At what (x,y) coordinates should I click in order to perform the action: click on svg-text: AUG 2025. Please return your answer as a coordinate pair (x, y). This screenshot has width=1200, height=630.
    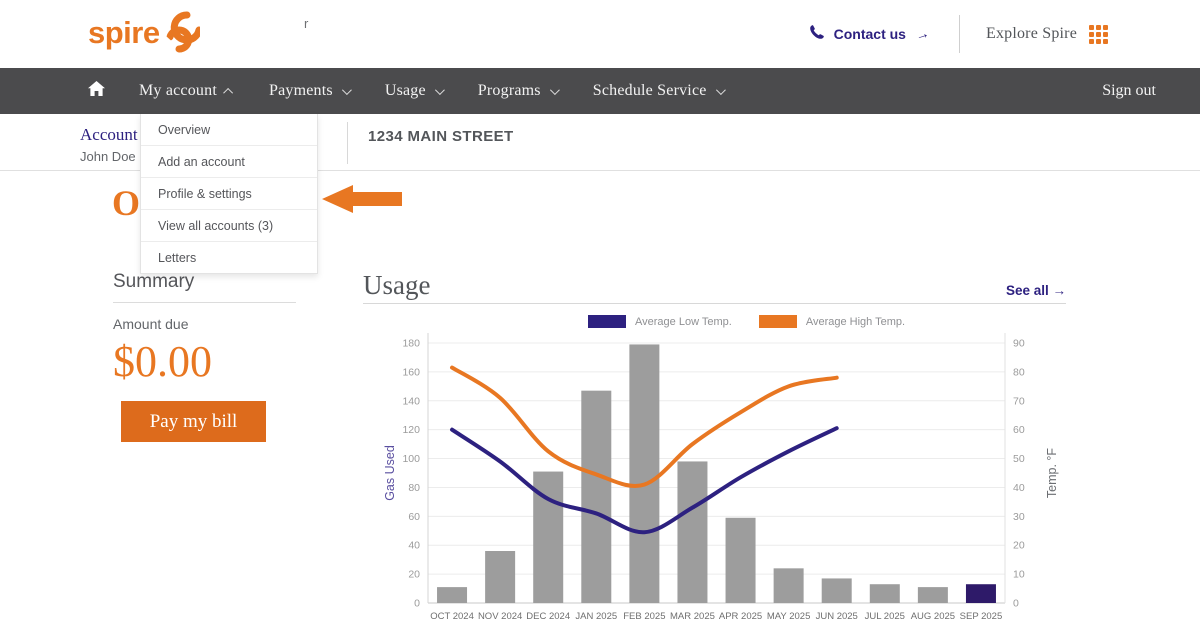
    Looking at the image, I should click on (933, 616).